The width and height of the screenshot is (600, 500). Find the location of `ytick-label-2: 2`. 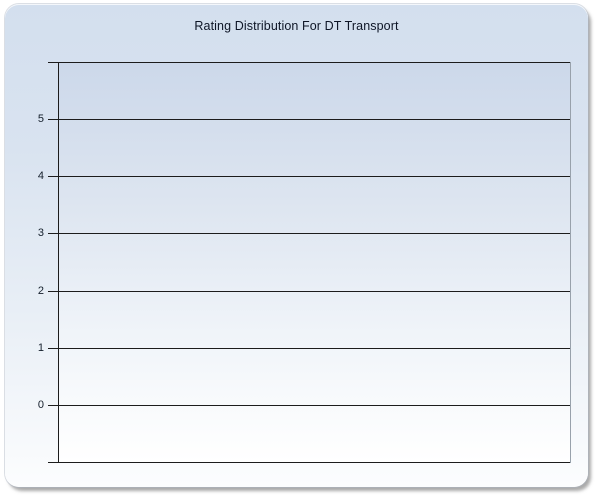

ytick-label-2: 2 is located at coordinates (40, 291).